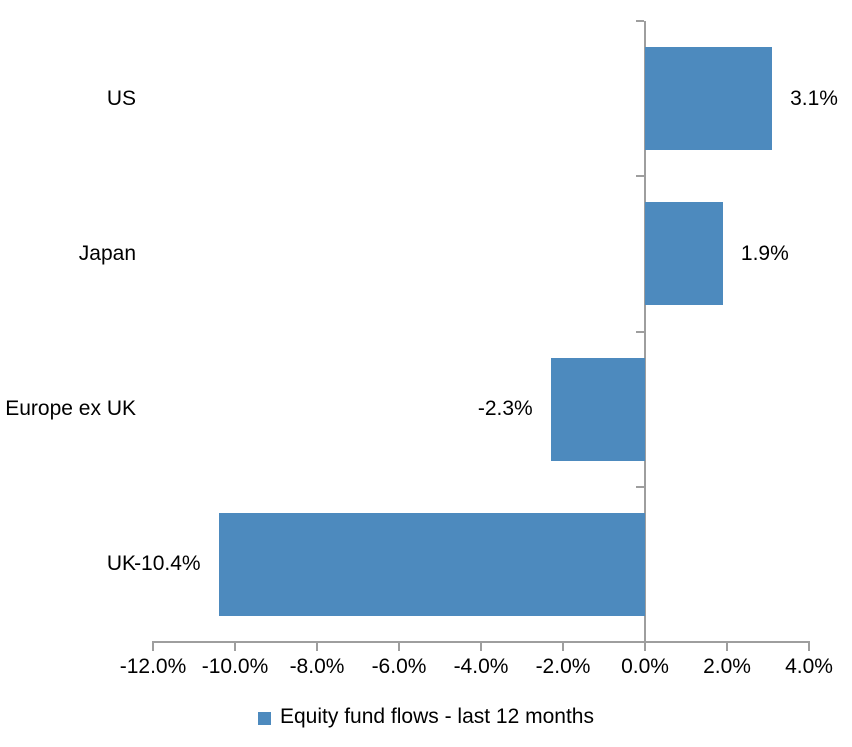 The image size is (852, 747). I want to click on data-label: -10.4%, so click(167, 564).